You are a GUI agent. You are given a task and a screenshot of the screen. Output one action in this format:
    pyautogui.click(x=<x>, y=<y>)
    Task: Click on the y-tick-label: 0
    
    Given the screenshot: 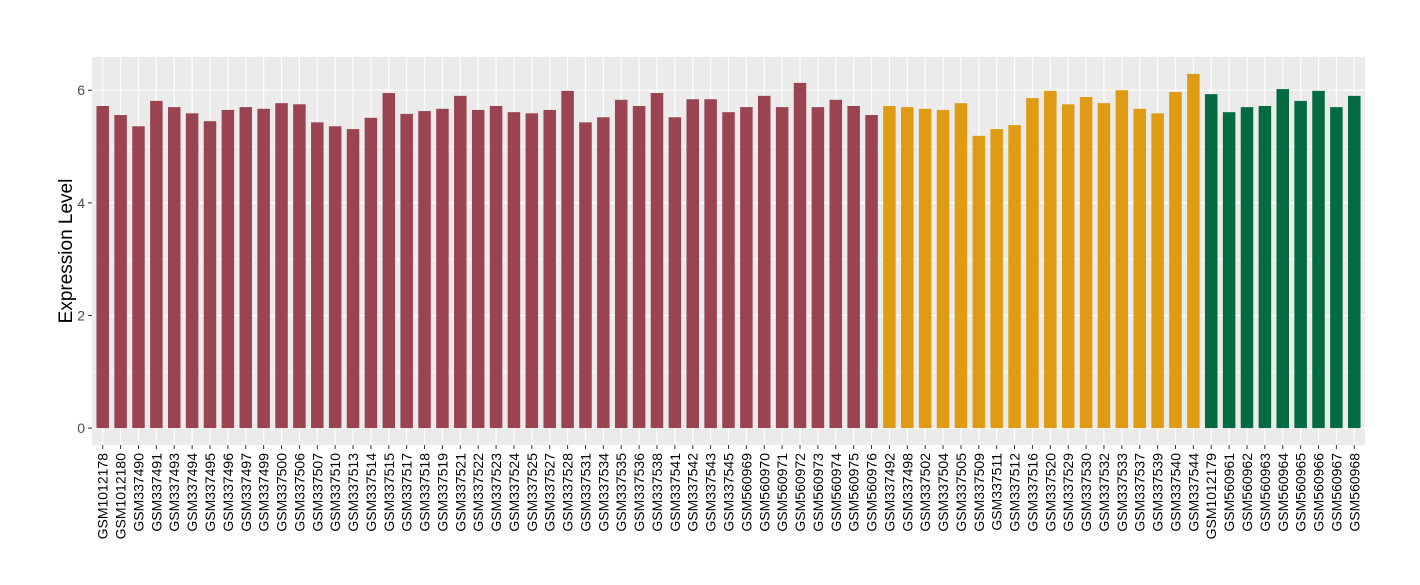 What is the action you would take?
    pyautogui.click(x=81, y=428)
    